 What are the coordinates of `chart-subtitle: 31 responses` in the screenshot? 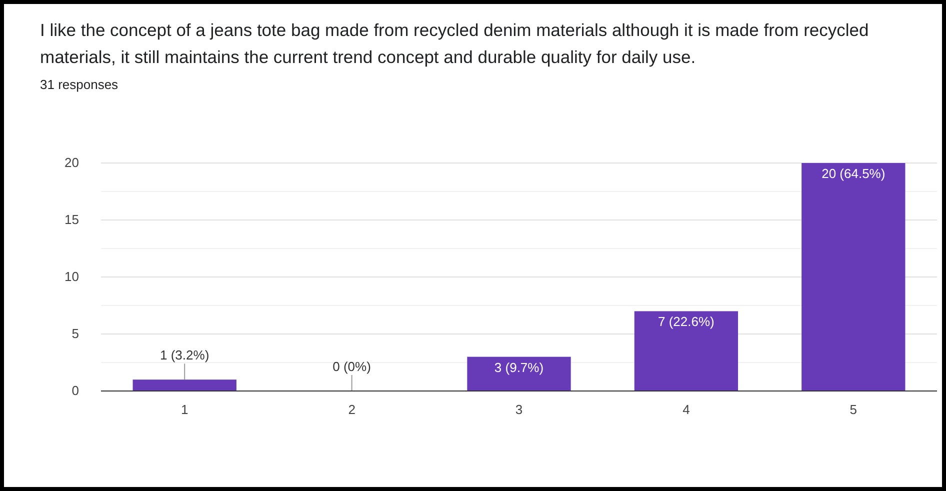 It's located at (79, 84).